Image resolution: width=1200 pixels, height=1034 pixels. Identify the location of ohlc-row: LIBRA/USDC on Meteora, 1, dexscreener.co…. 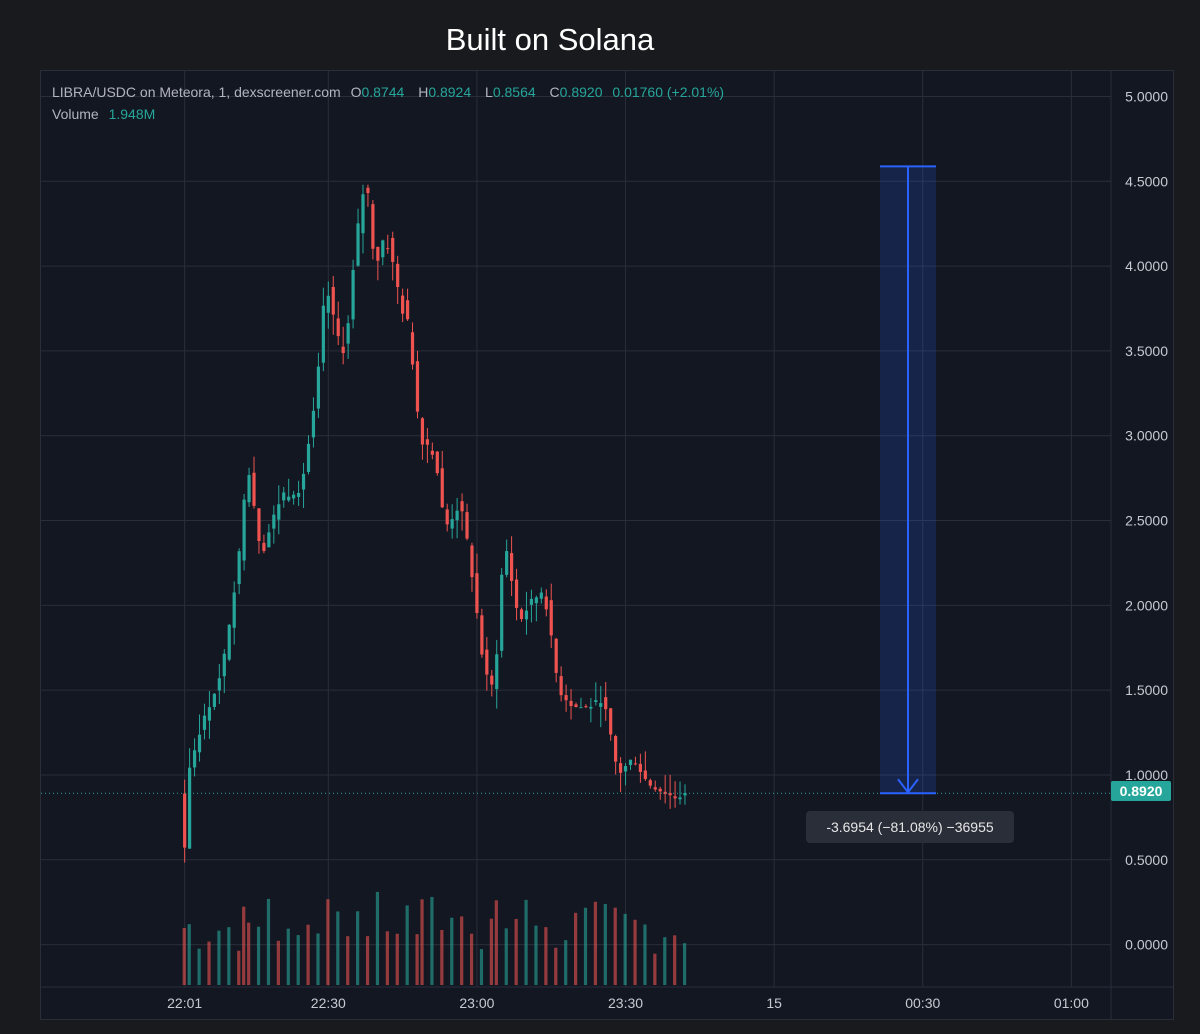
(388, 92).